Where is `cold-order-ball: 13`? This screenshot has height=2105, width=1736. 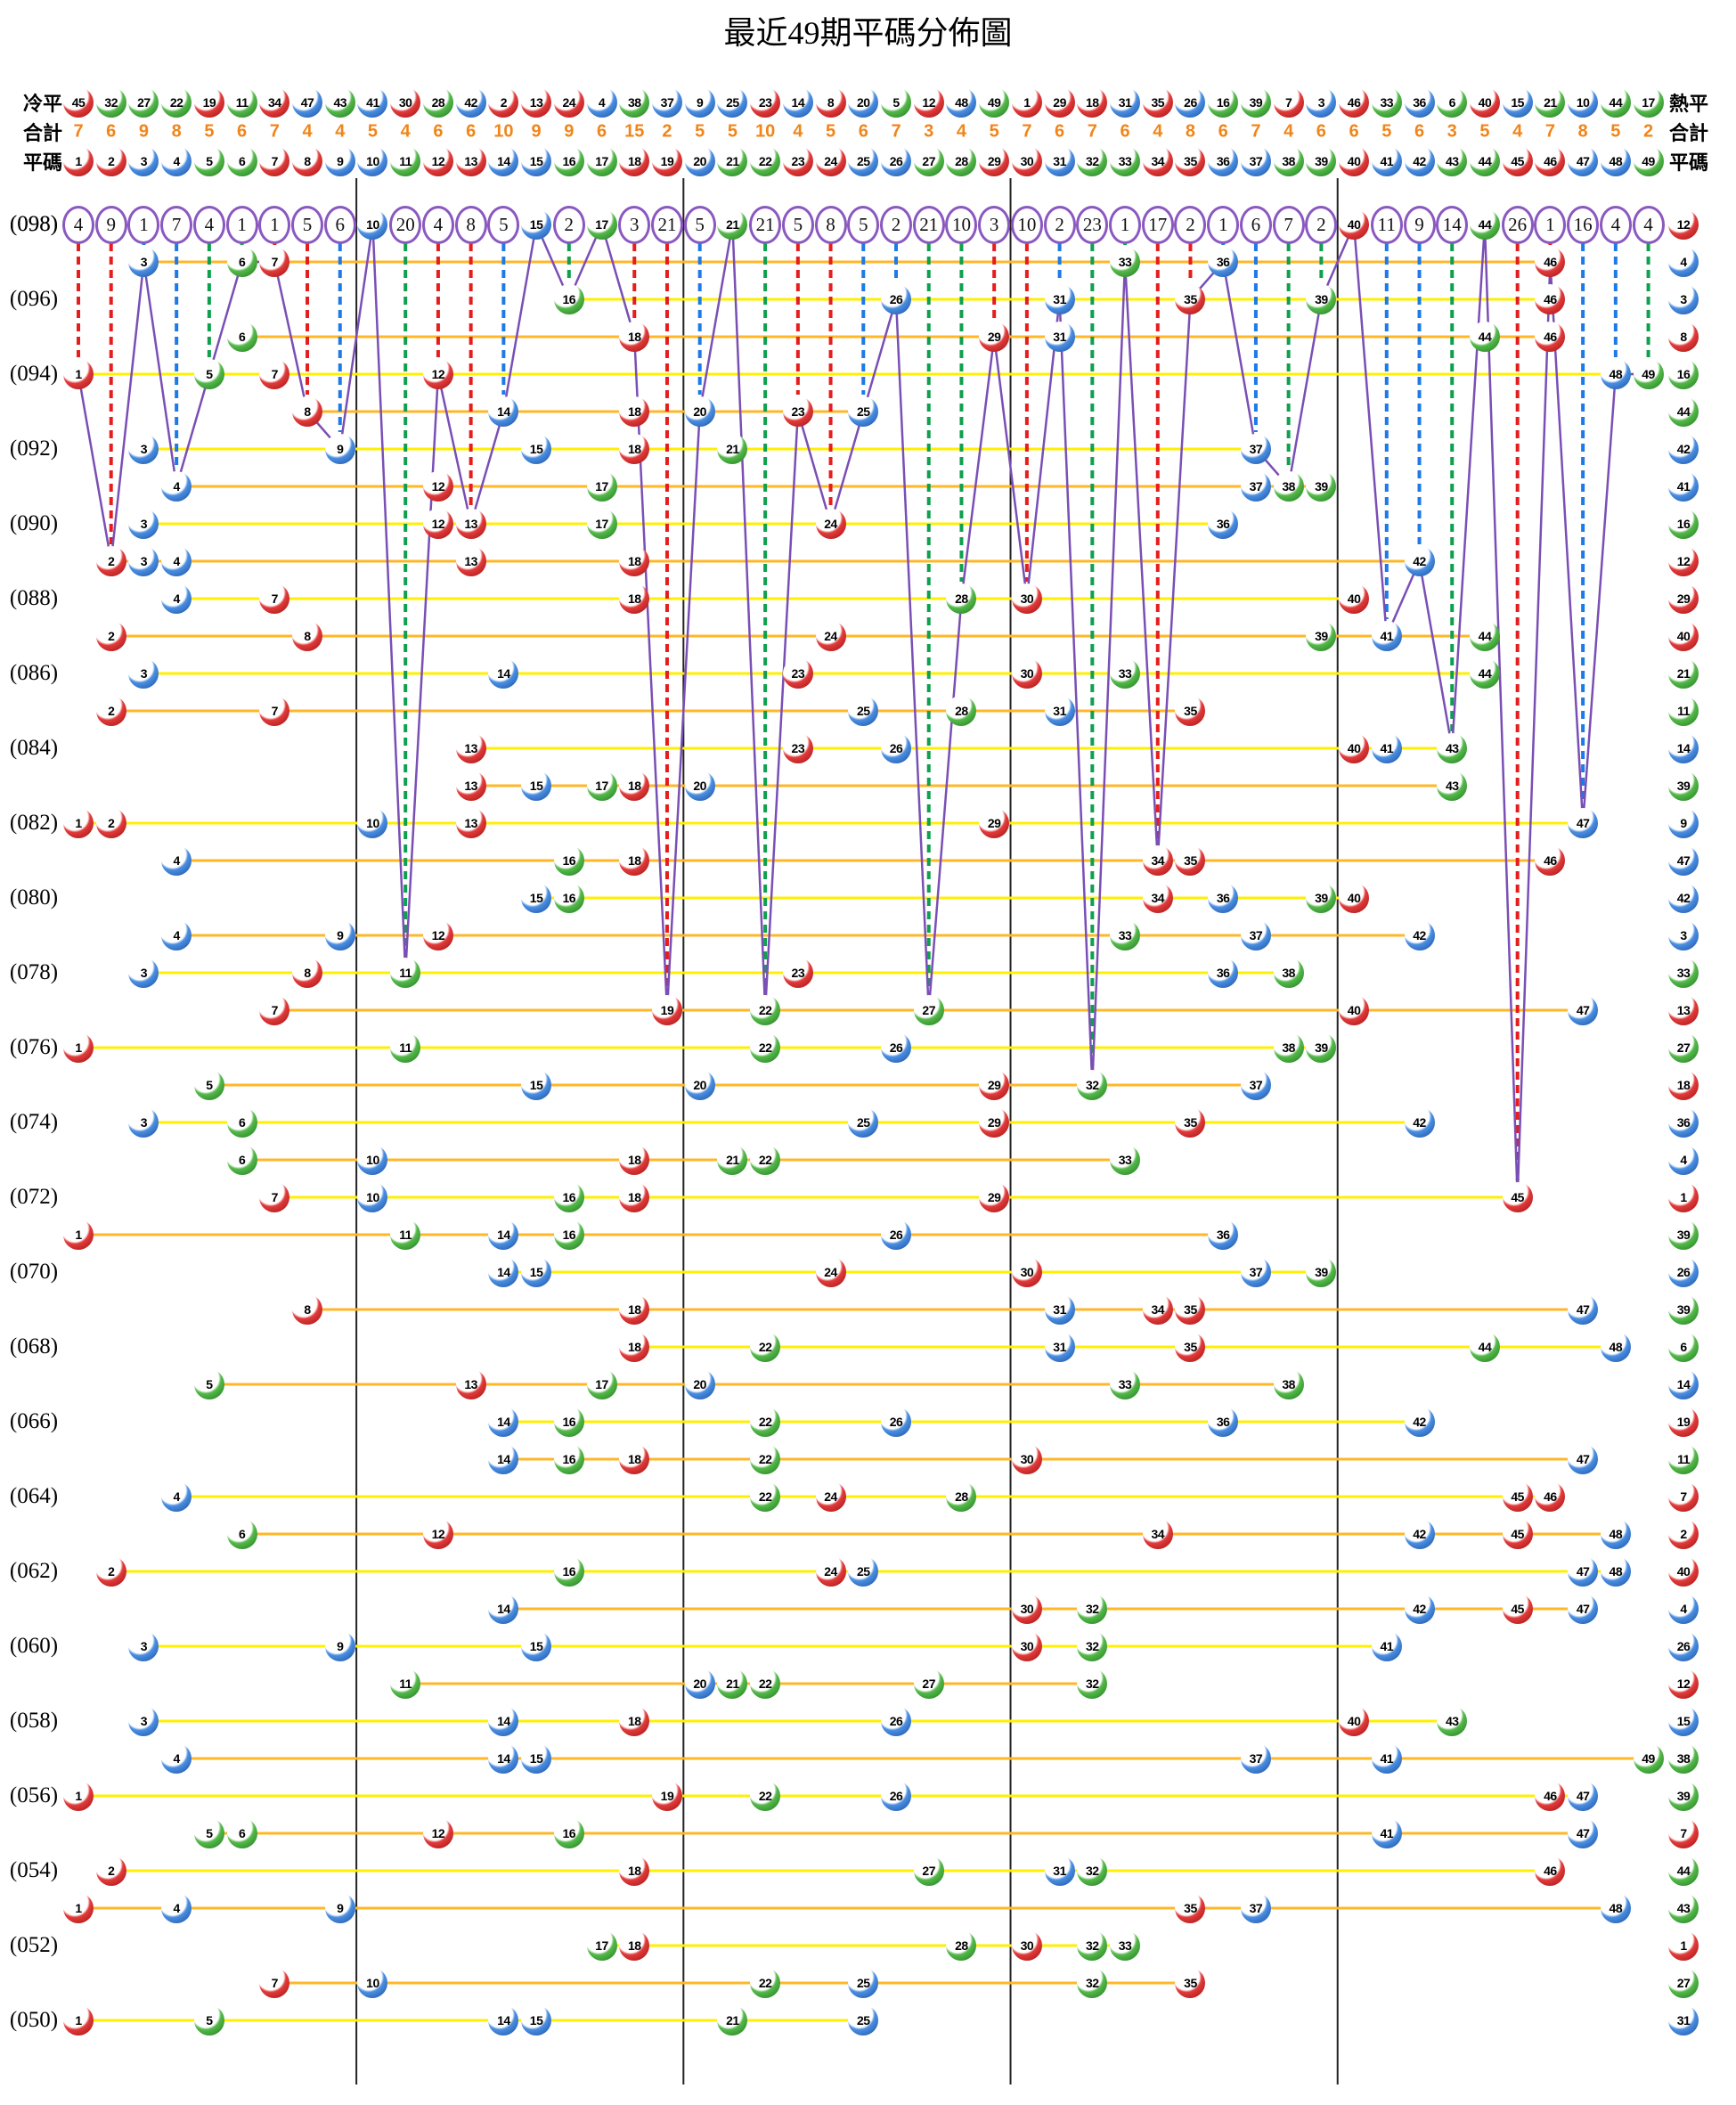 cold-order-ball: 13 is located at coordinates (537, 102).